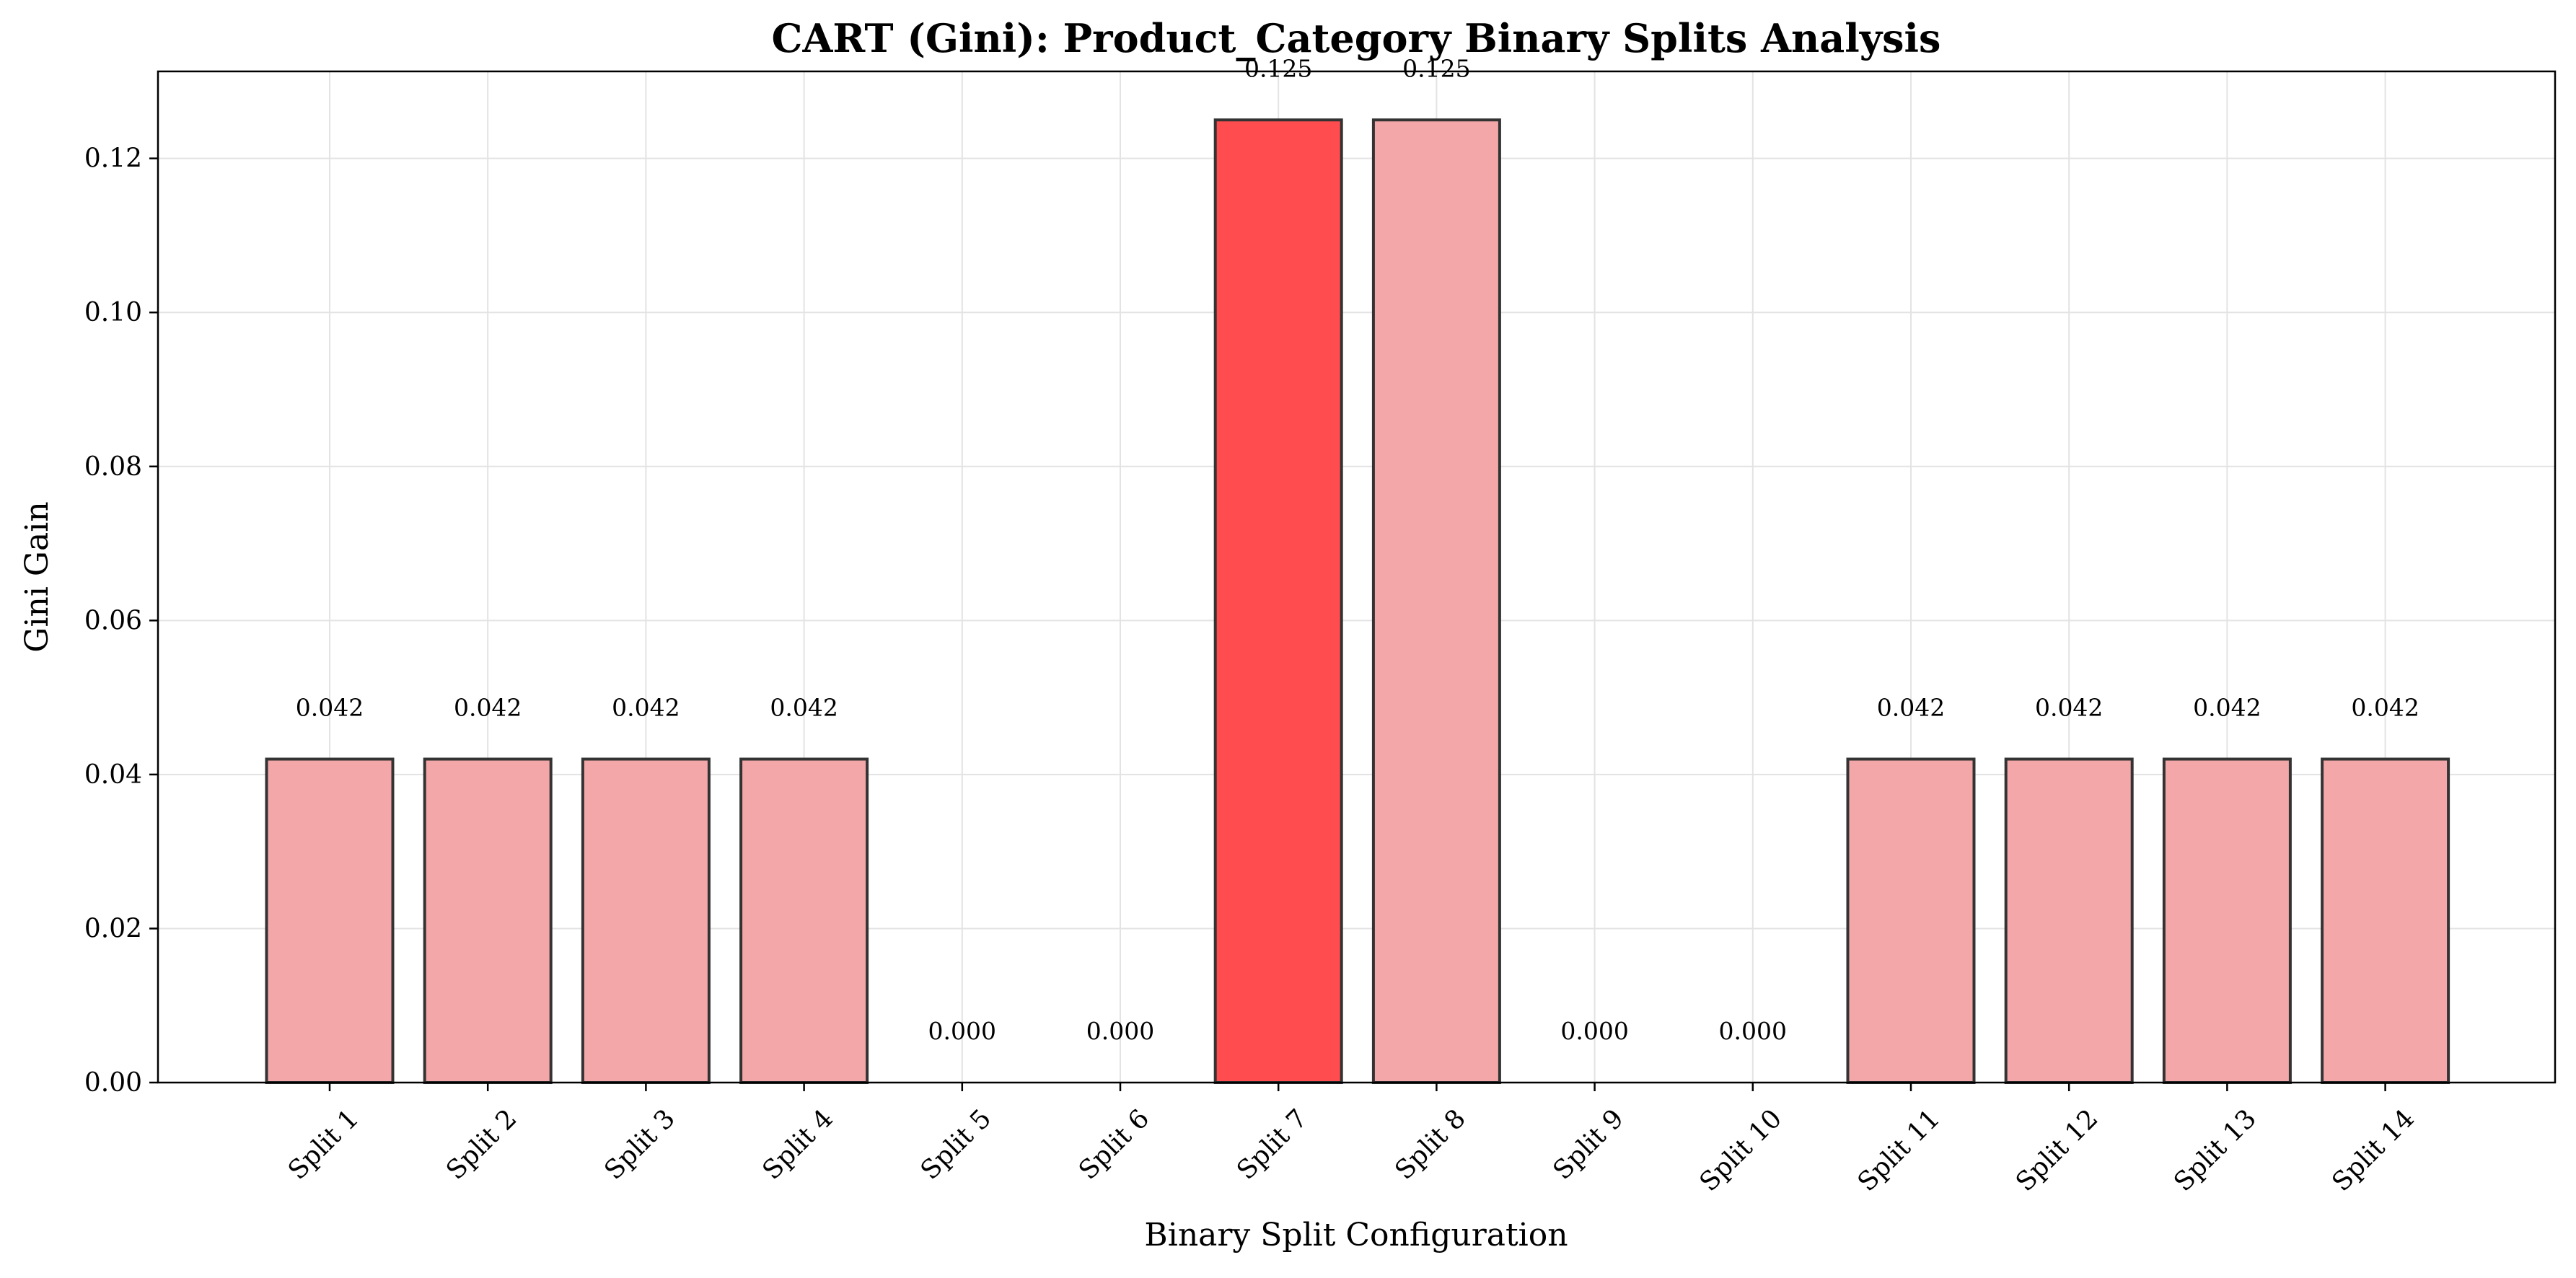 This screenshot has height=1278, width=2576. What do you see at coordinates (37, 576) in the screenshot?
I see `y-axis-label: Gini Gain` at bounding box center [37, 576].